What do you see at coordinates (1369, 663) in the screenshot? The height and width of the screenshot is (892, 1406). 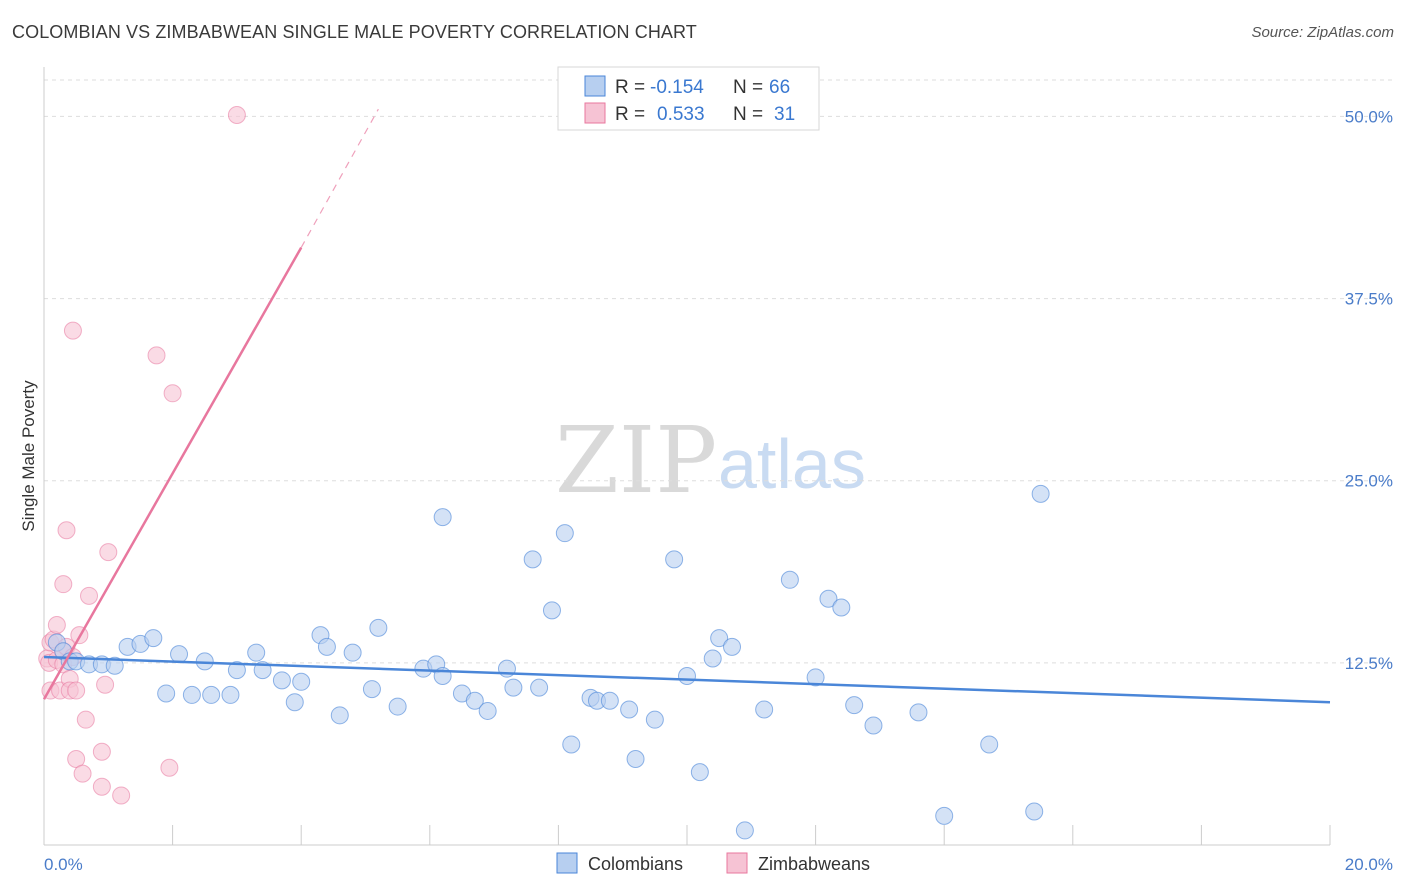 I see `y-tick-label: 12.5%` at bounding box center [1369, 663].